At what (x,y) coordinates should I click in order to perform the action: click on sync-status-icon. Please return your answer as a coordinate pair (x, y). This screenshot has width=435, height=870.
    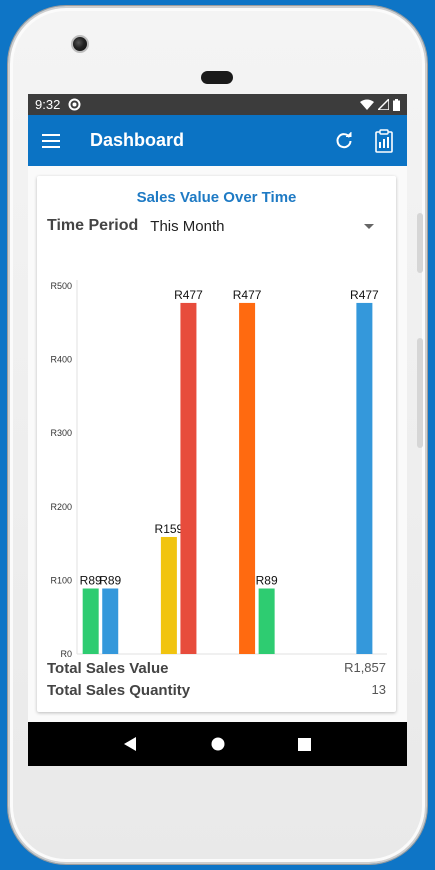
    Looking at the image, I should click on (74, 104).